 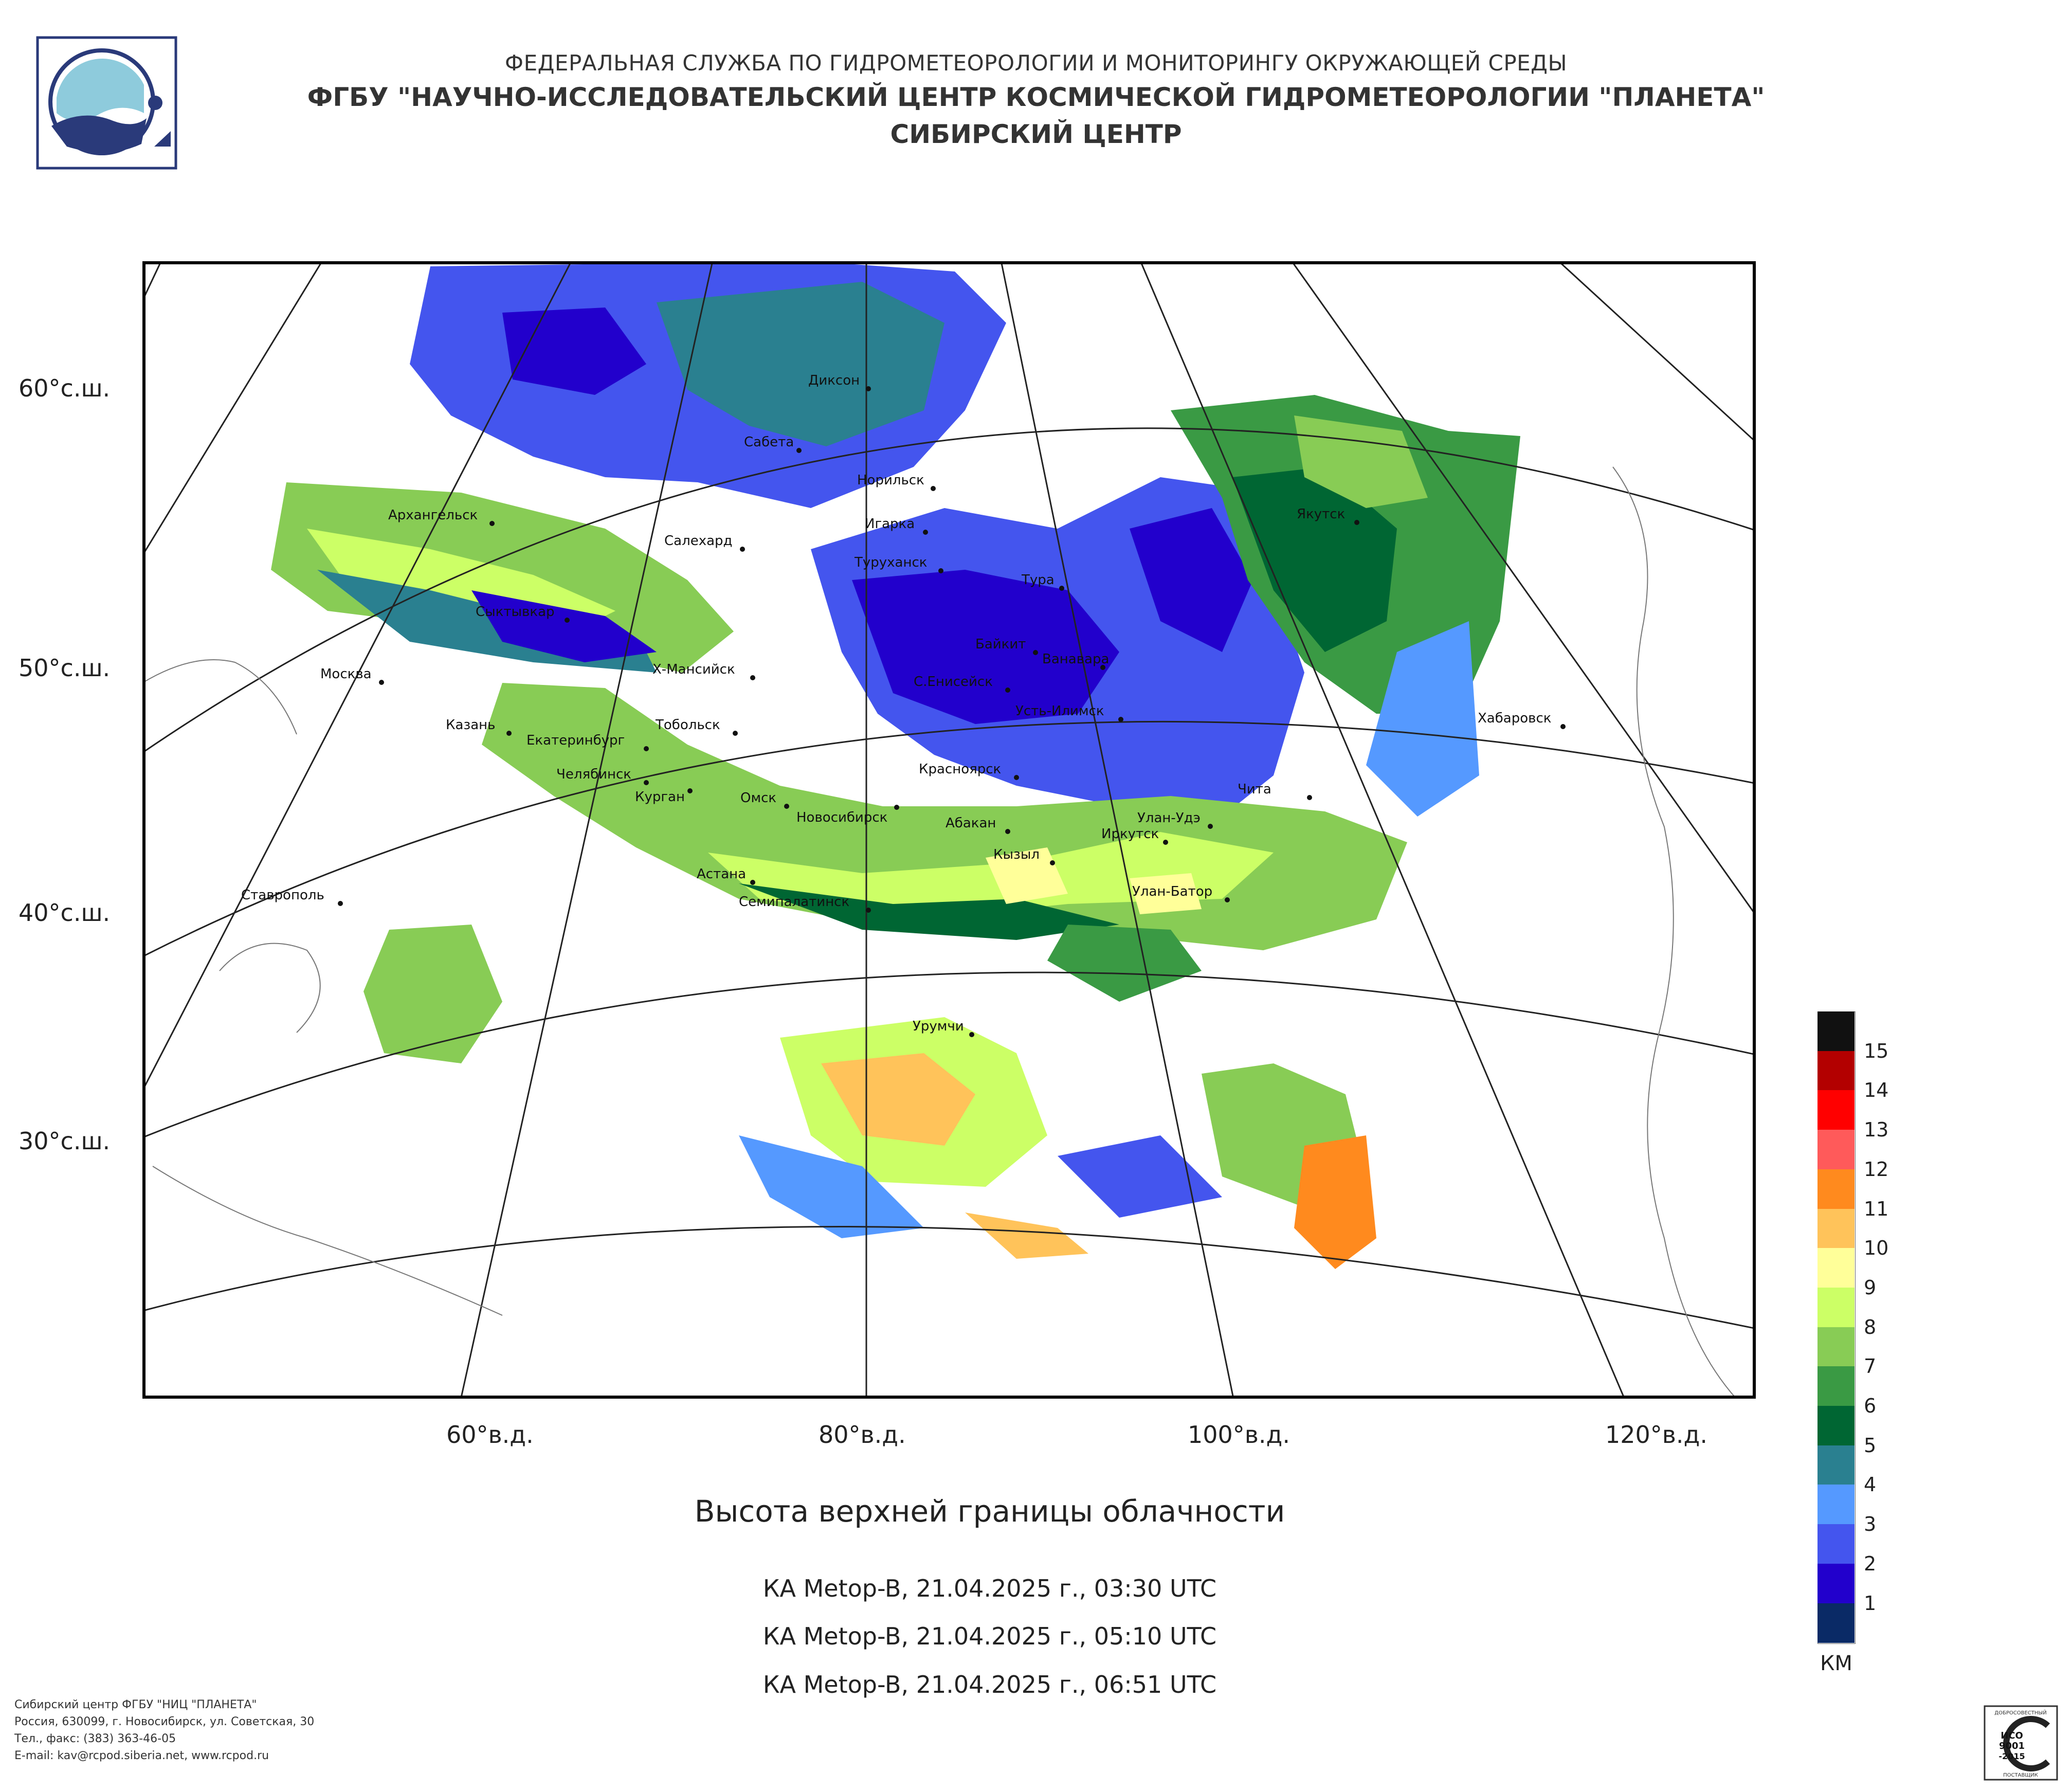 I want to click on legend-level-label: 13, so click(x=1876, y=1130).